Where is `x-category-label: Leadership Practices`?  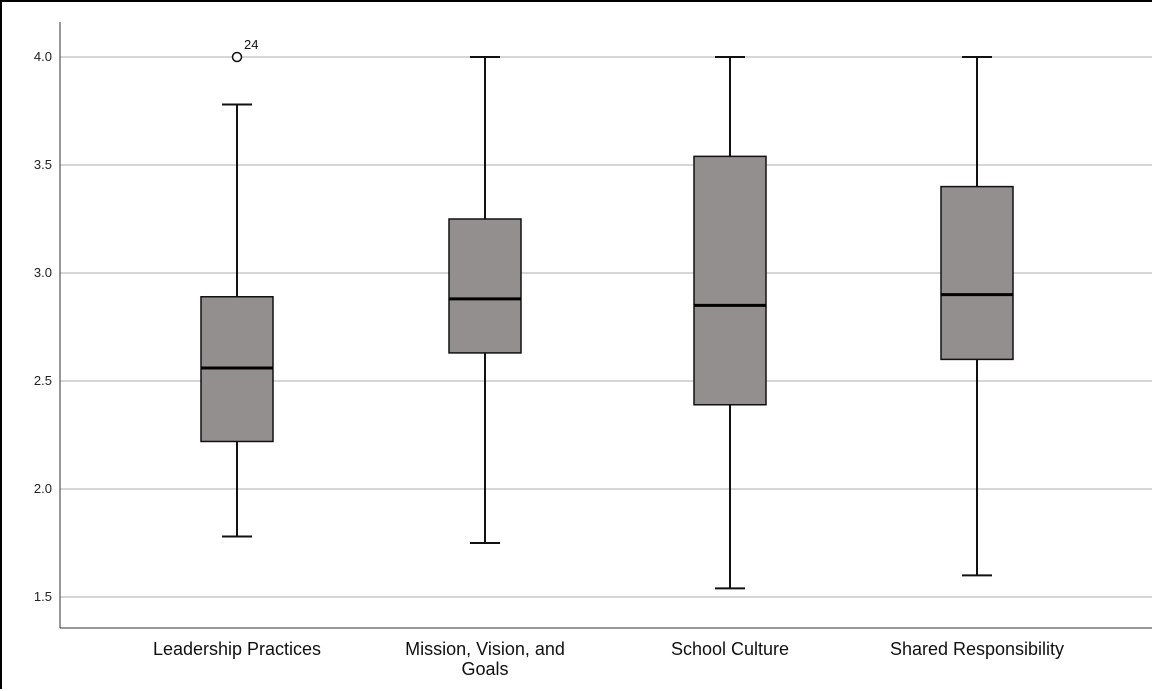 x-category-label: Leadership Practices is located at coordinates (237, 649).